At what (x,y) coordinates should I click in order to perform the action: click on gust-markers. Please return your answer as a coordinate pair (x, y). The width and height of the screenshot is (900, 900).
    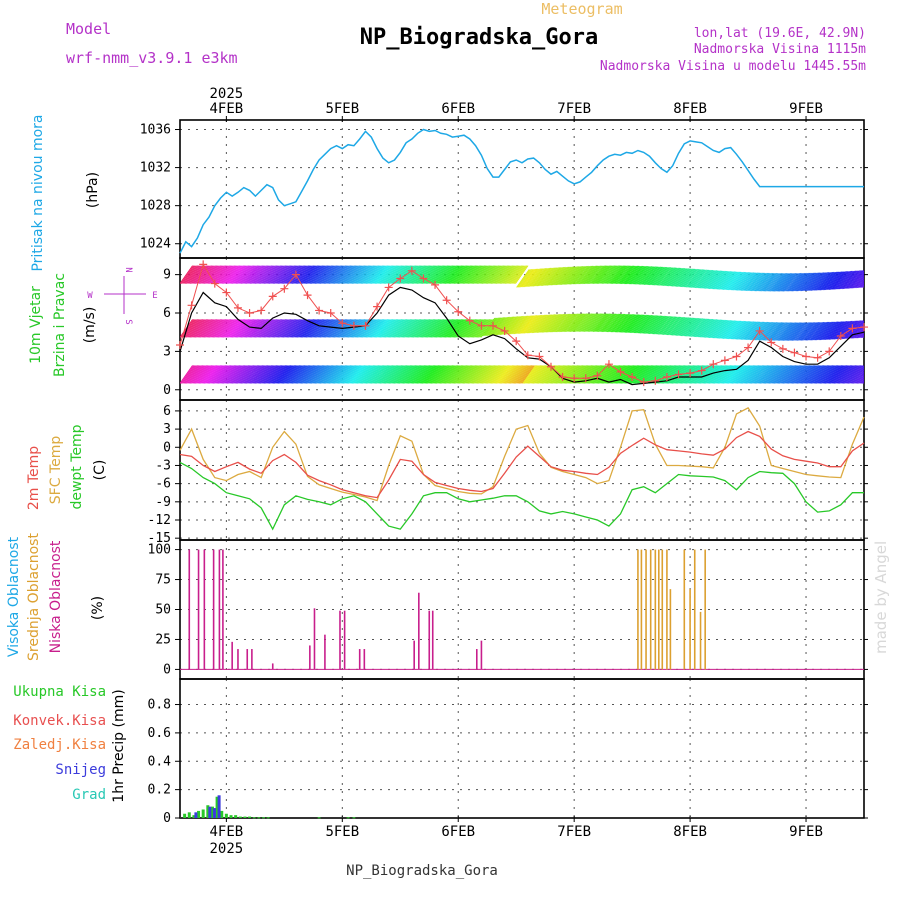
    Looking at the image, I should click on (522, 323).